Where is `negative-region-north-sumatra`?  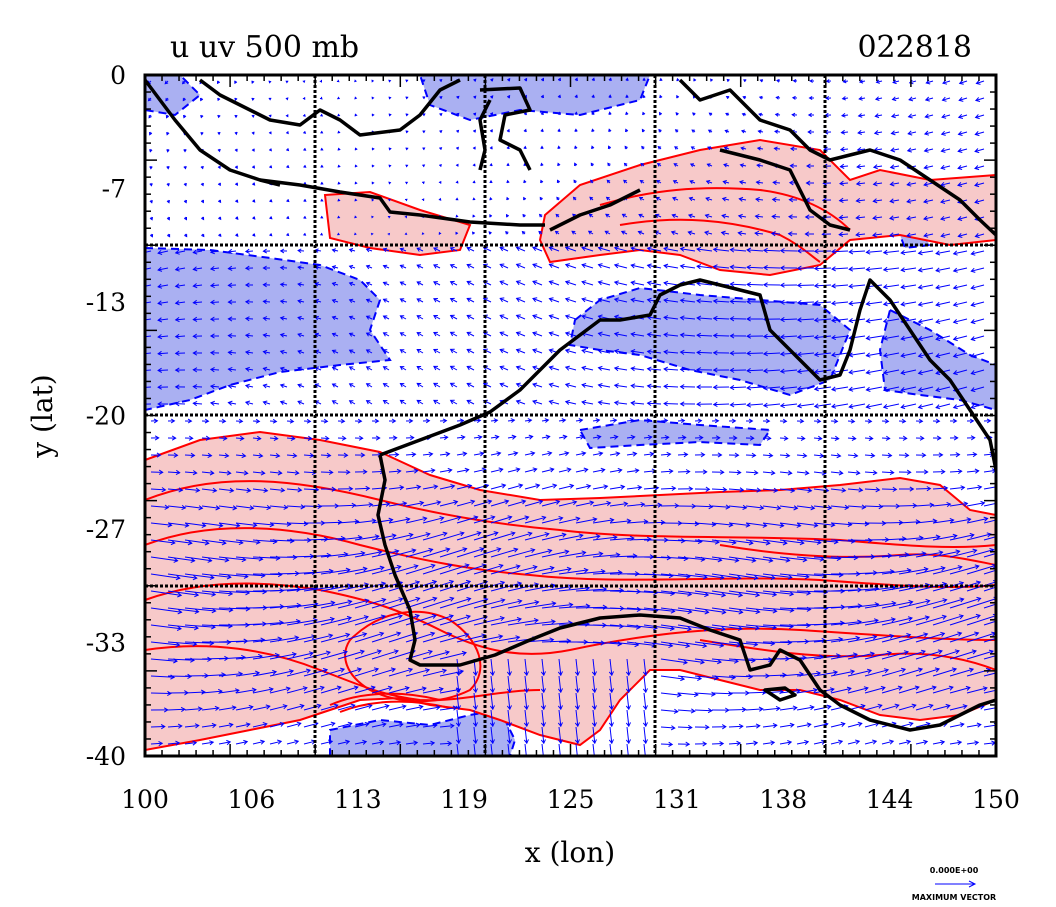 negative-region-north-sumatra is located at coordinates (173, 96).